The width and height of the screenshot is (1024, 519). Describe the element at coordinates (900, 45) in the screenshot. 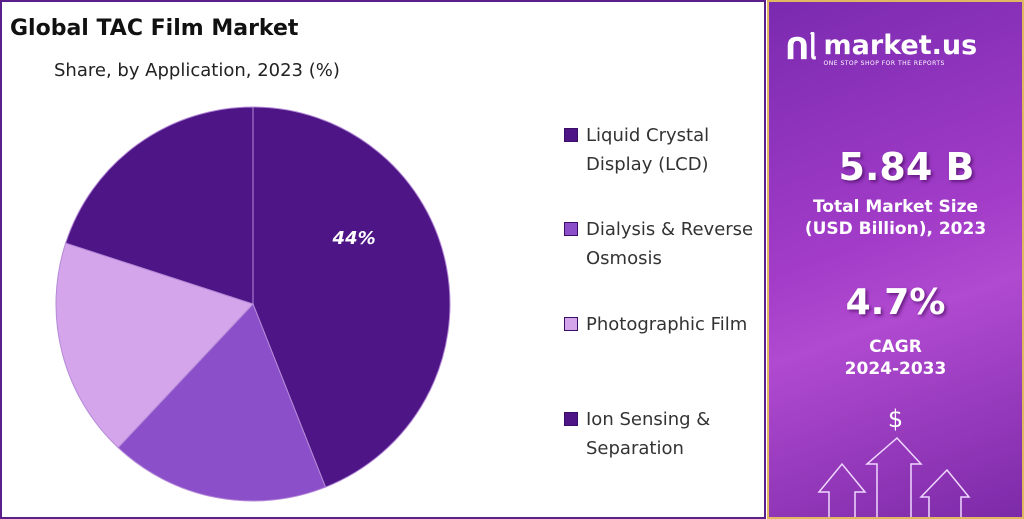

I see `logo-text: market.us` at that location.